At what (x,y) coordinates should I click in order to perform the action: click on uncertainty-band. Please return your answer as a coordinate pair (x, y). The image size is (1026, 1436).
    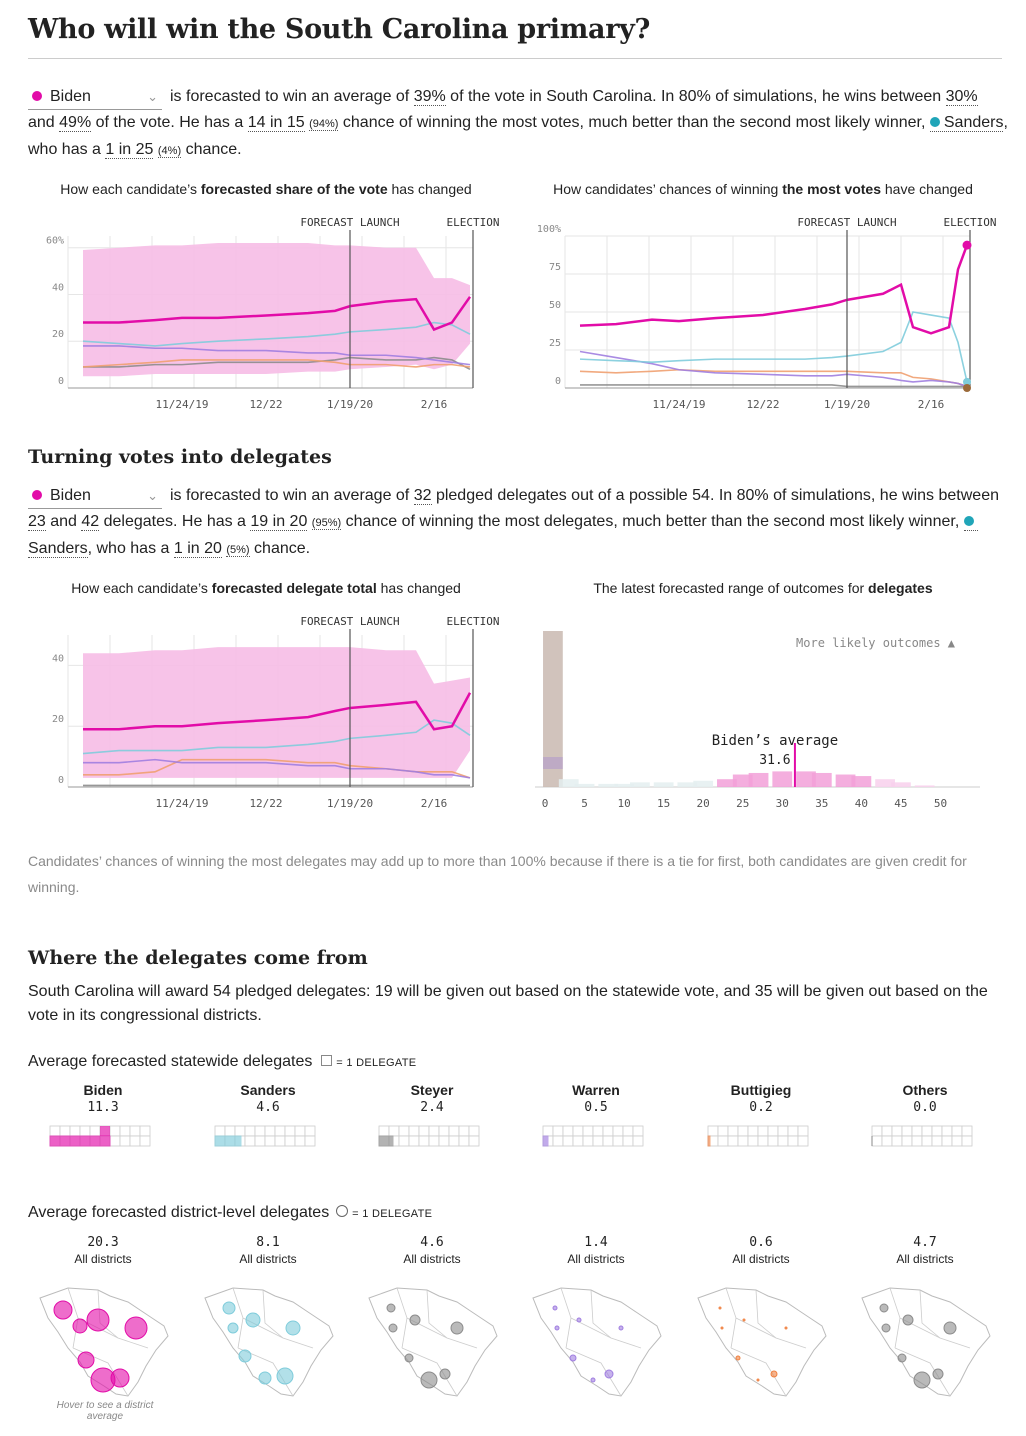
    Looking at the image, I should click on (276, 712).